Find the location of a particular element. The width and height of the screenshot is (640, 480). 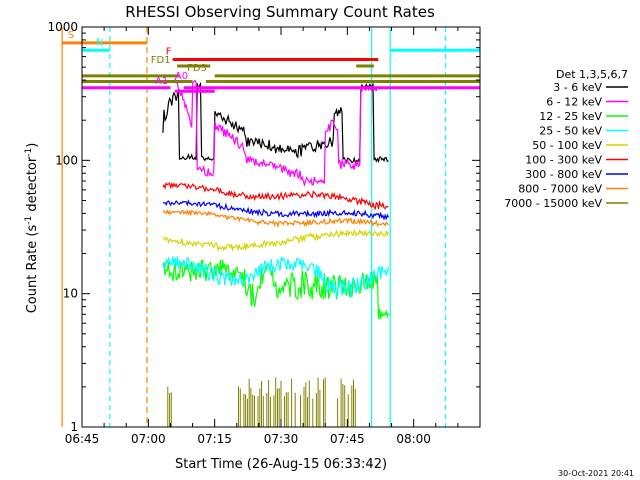

legend-label: 3 - 6 keV is located at coordinates (577, 87).